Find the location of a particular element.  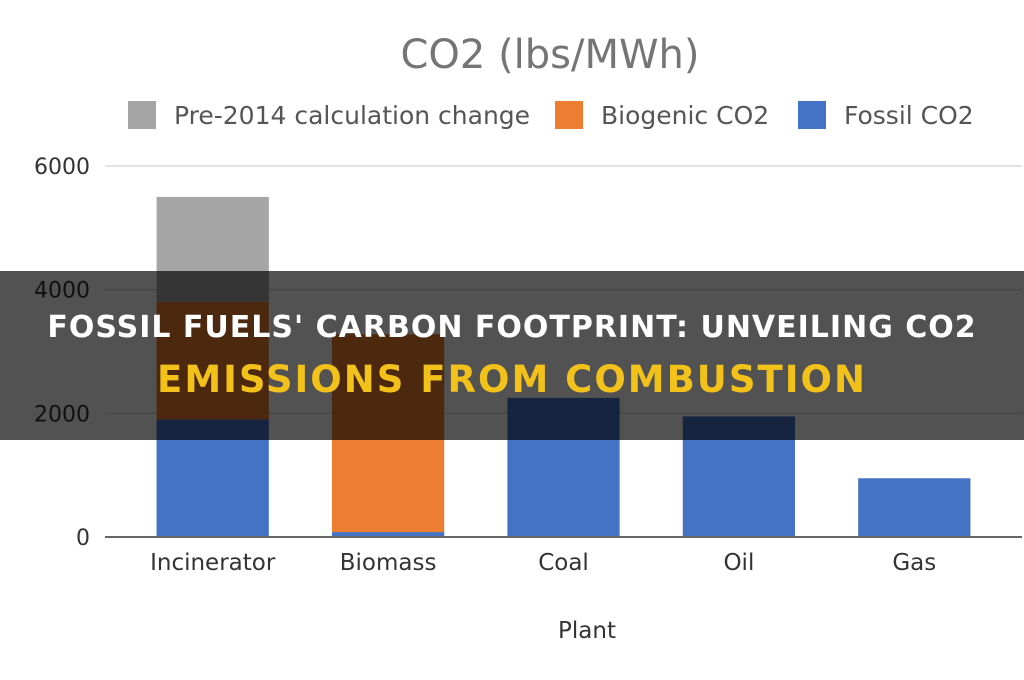

x-axis-title: Plant is located at coordinates (587, 631).